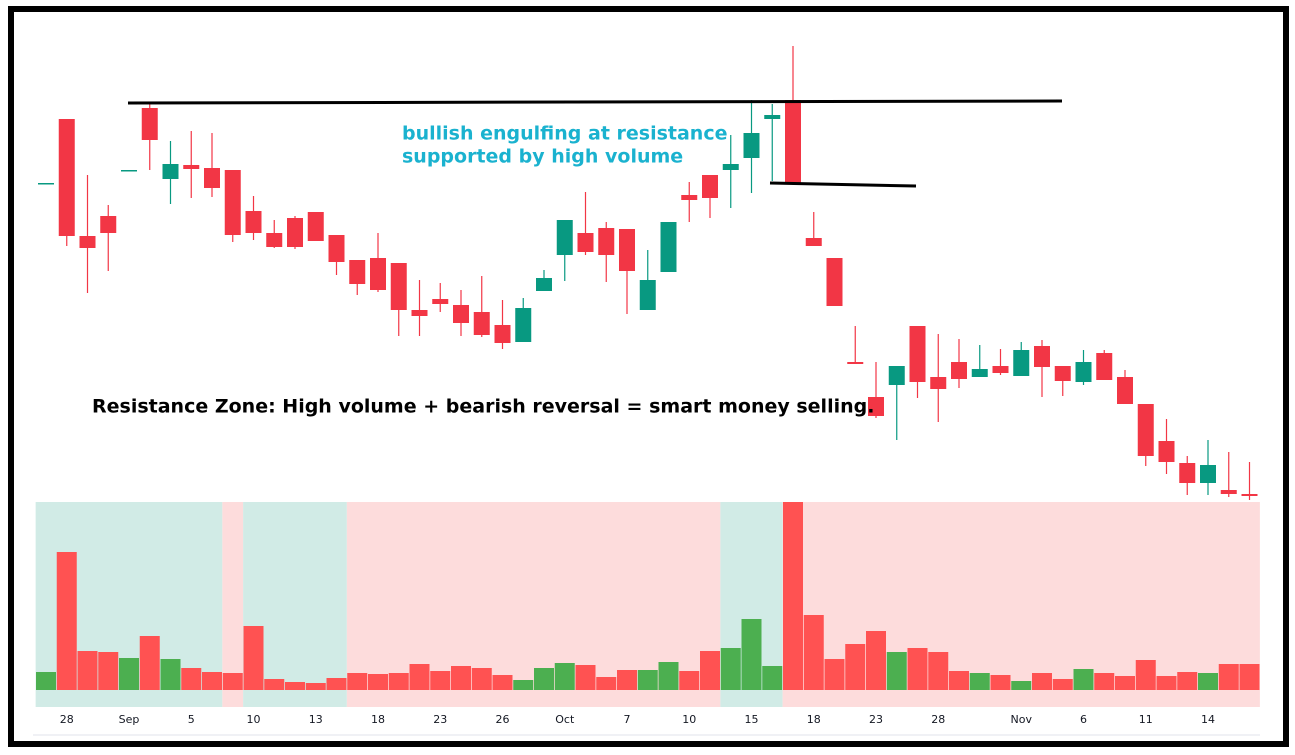 This screenshot has height=755, width=1295. I want to click on x-tick-label: 13, so click(316, 719).